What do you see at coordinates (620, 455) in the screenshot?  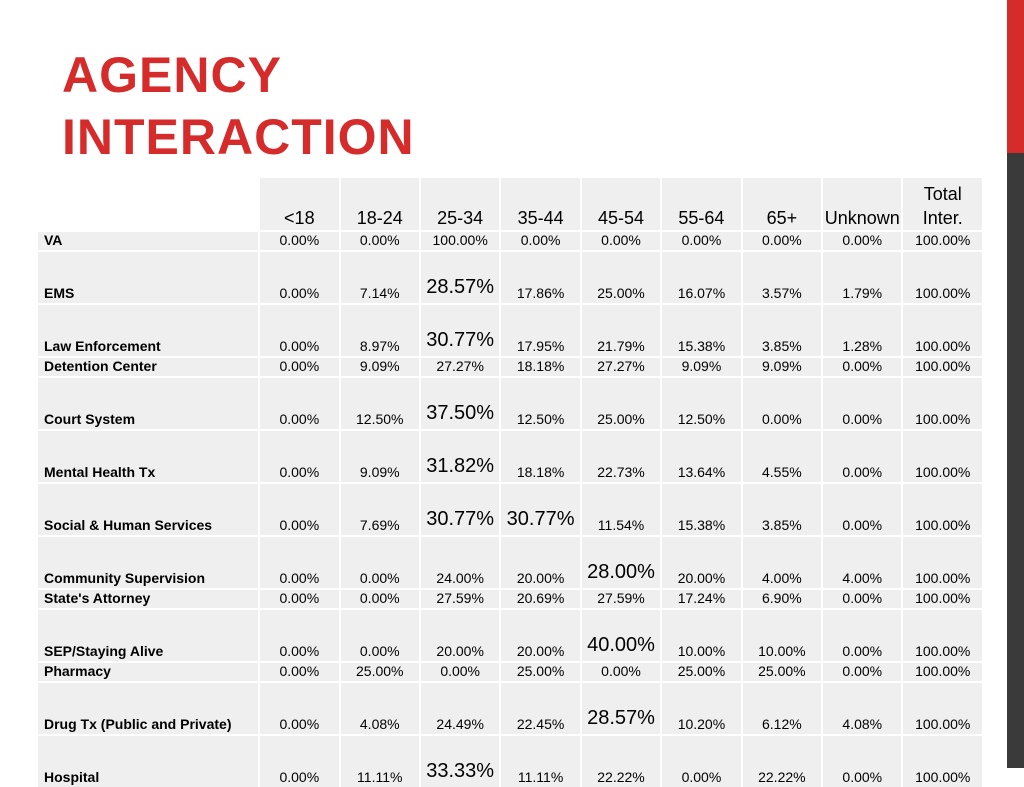 I see `table-cell: 22.73%` at bounding box center [620, 455].